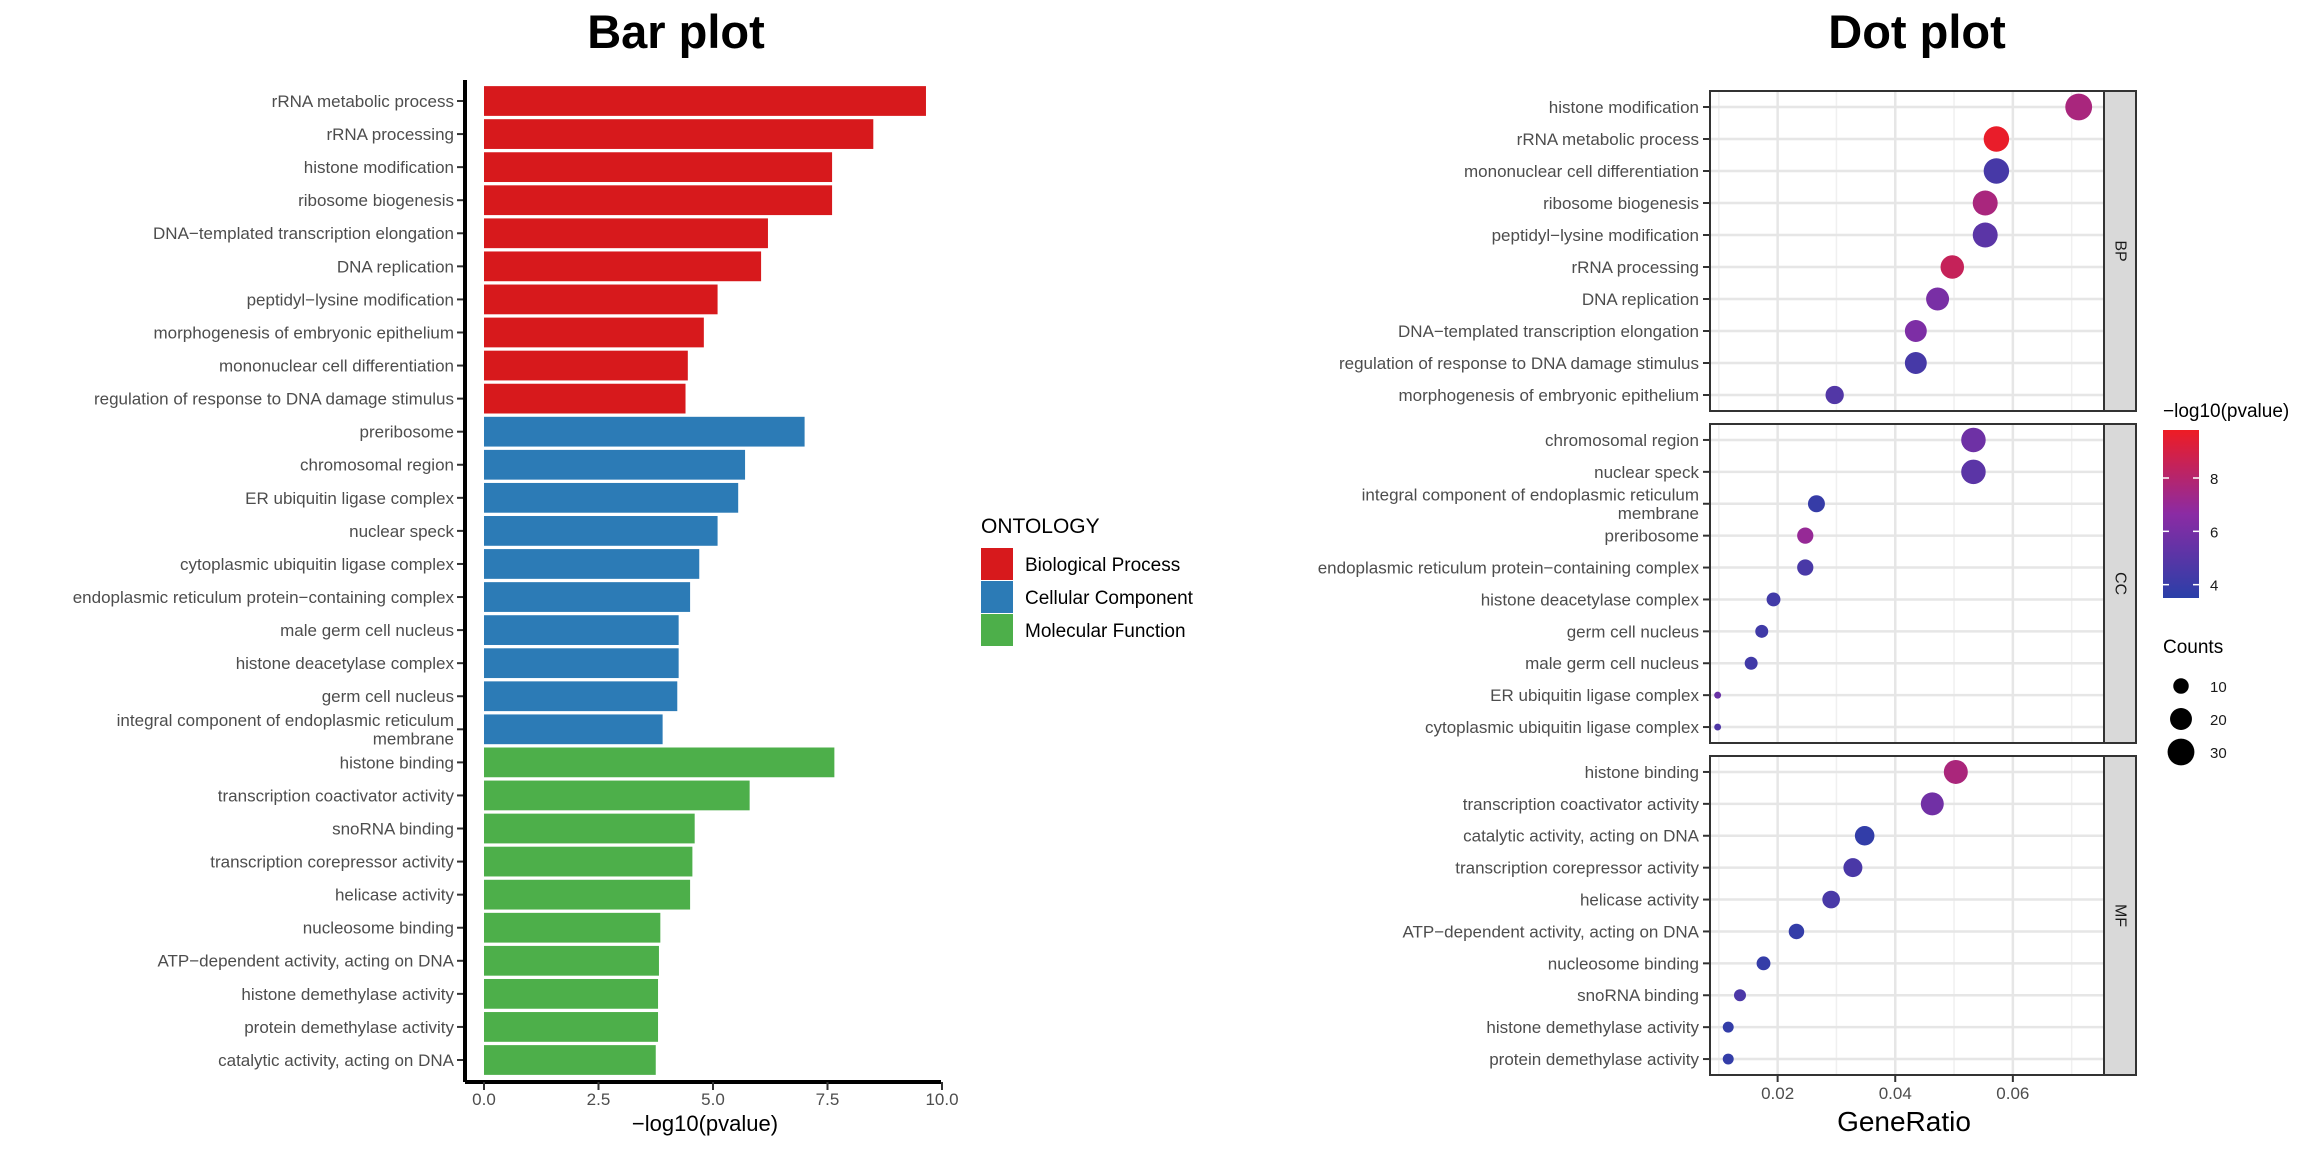  Describe the element at coordinates (1581, 804) in the screenshot. I see `dot-category-label: transcription coactivator activity` at that location.